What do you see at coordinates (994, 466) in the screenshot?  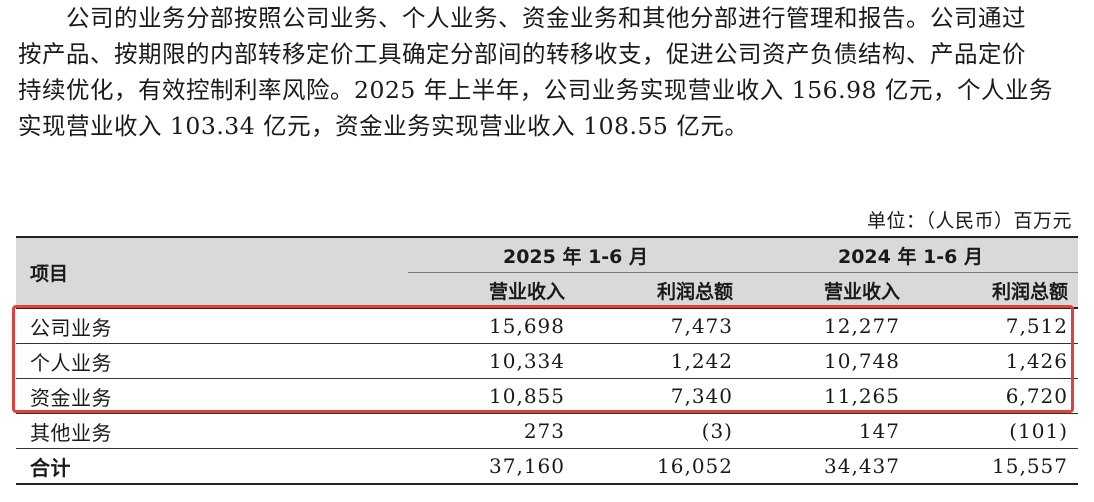 I see `table-cell: 15,557` at bounding box center [994, 466].